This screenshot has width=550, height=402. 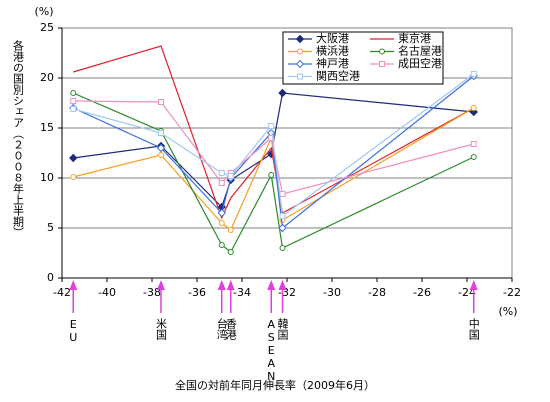 I want to click on region-label: ASEAN, so click(x=271, y=350).